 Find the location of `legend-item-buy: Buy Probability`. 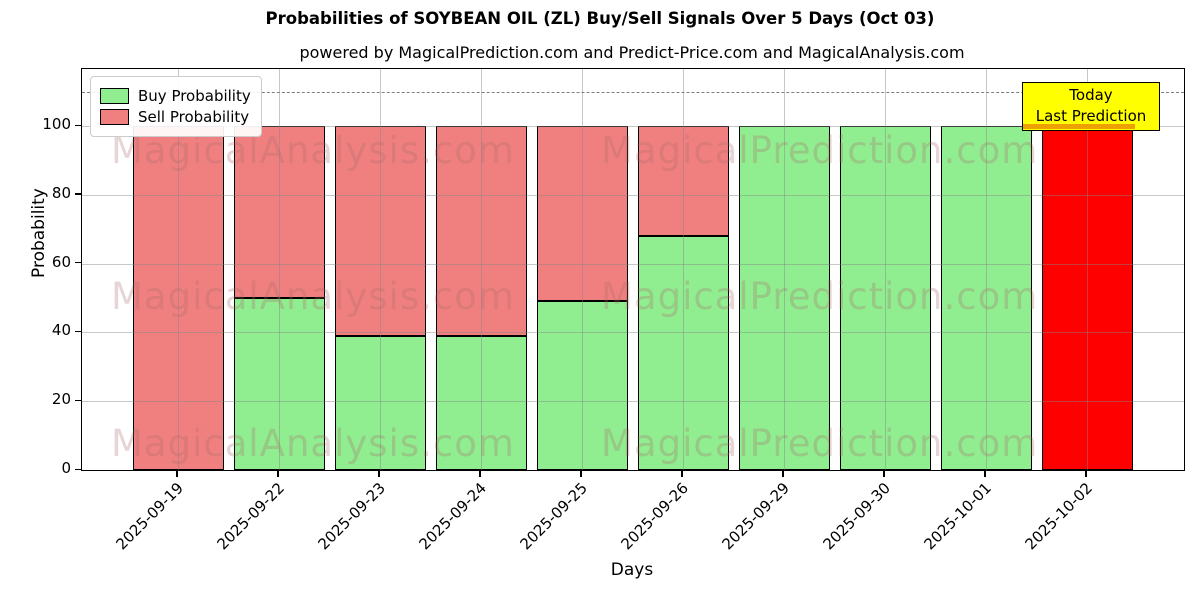

legend-item-buy: Buy Probability is located at coordinates (175, 96).